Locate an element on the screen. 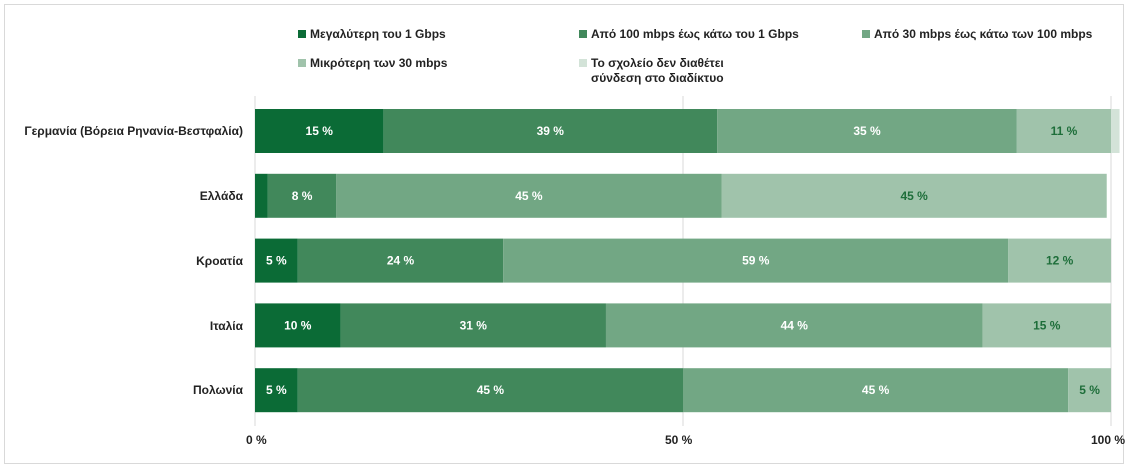  category-label: Γερμανία (Βόρεια Ρηνανία-Βεστφαλία) is located at coordinates (133, 131).